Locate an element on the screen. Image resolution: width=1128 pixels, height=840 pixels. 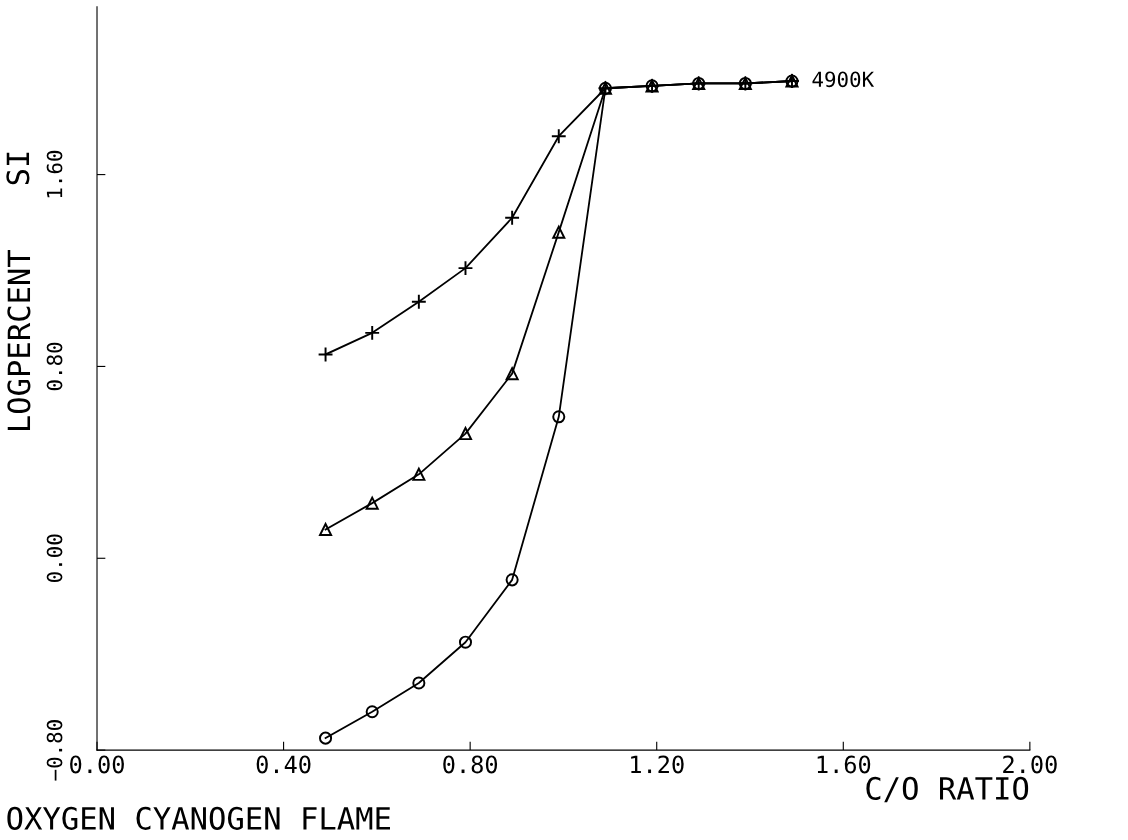
x-tick-label: 1.60 is located at coordinates (844, 764).